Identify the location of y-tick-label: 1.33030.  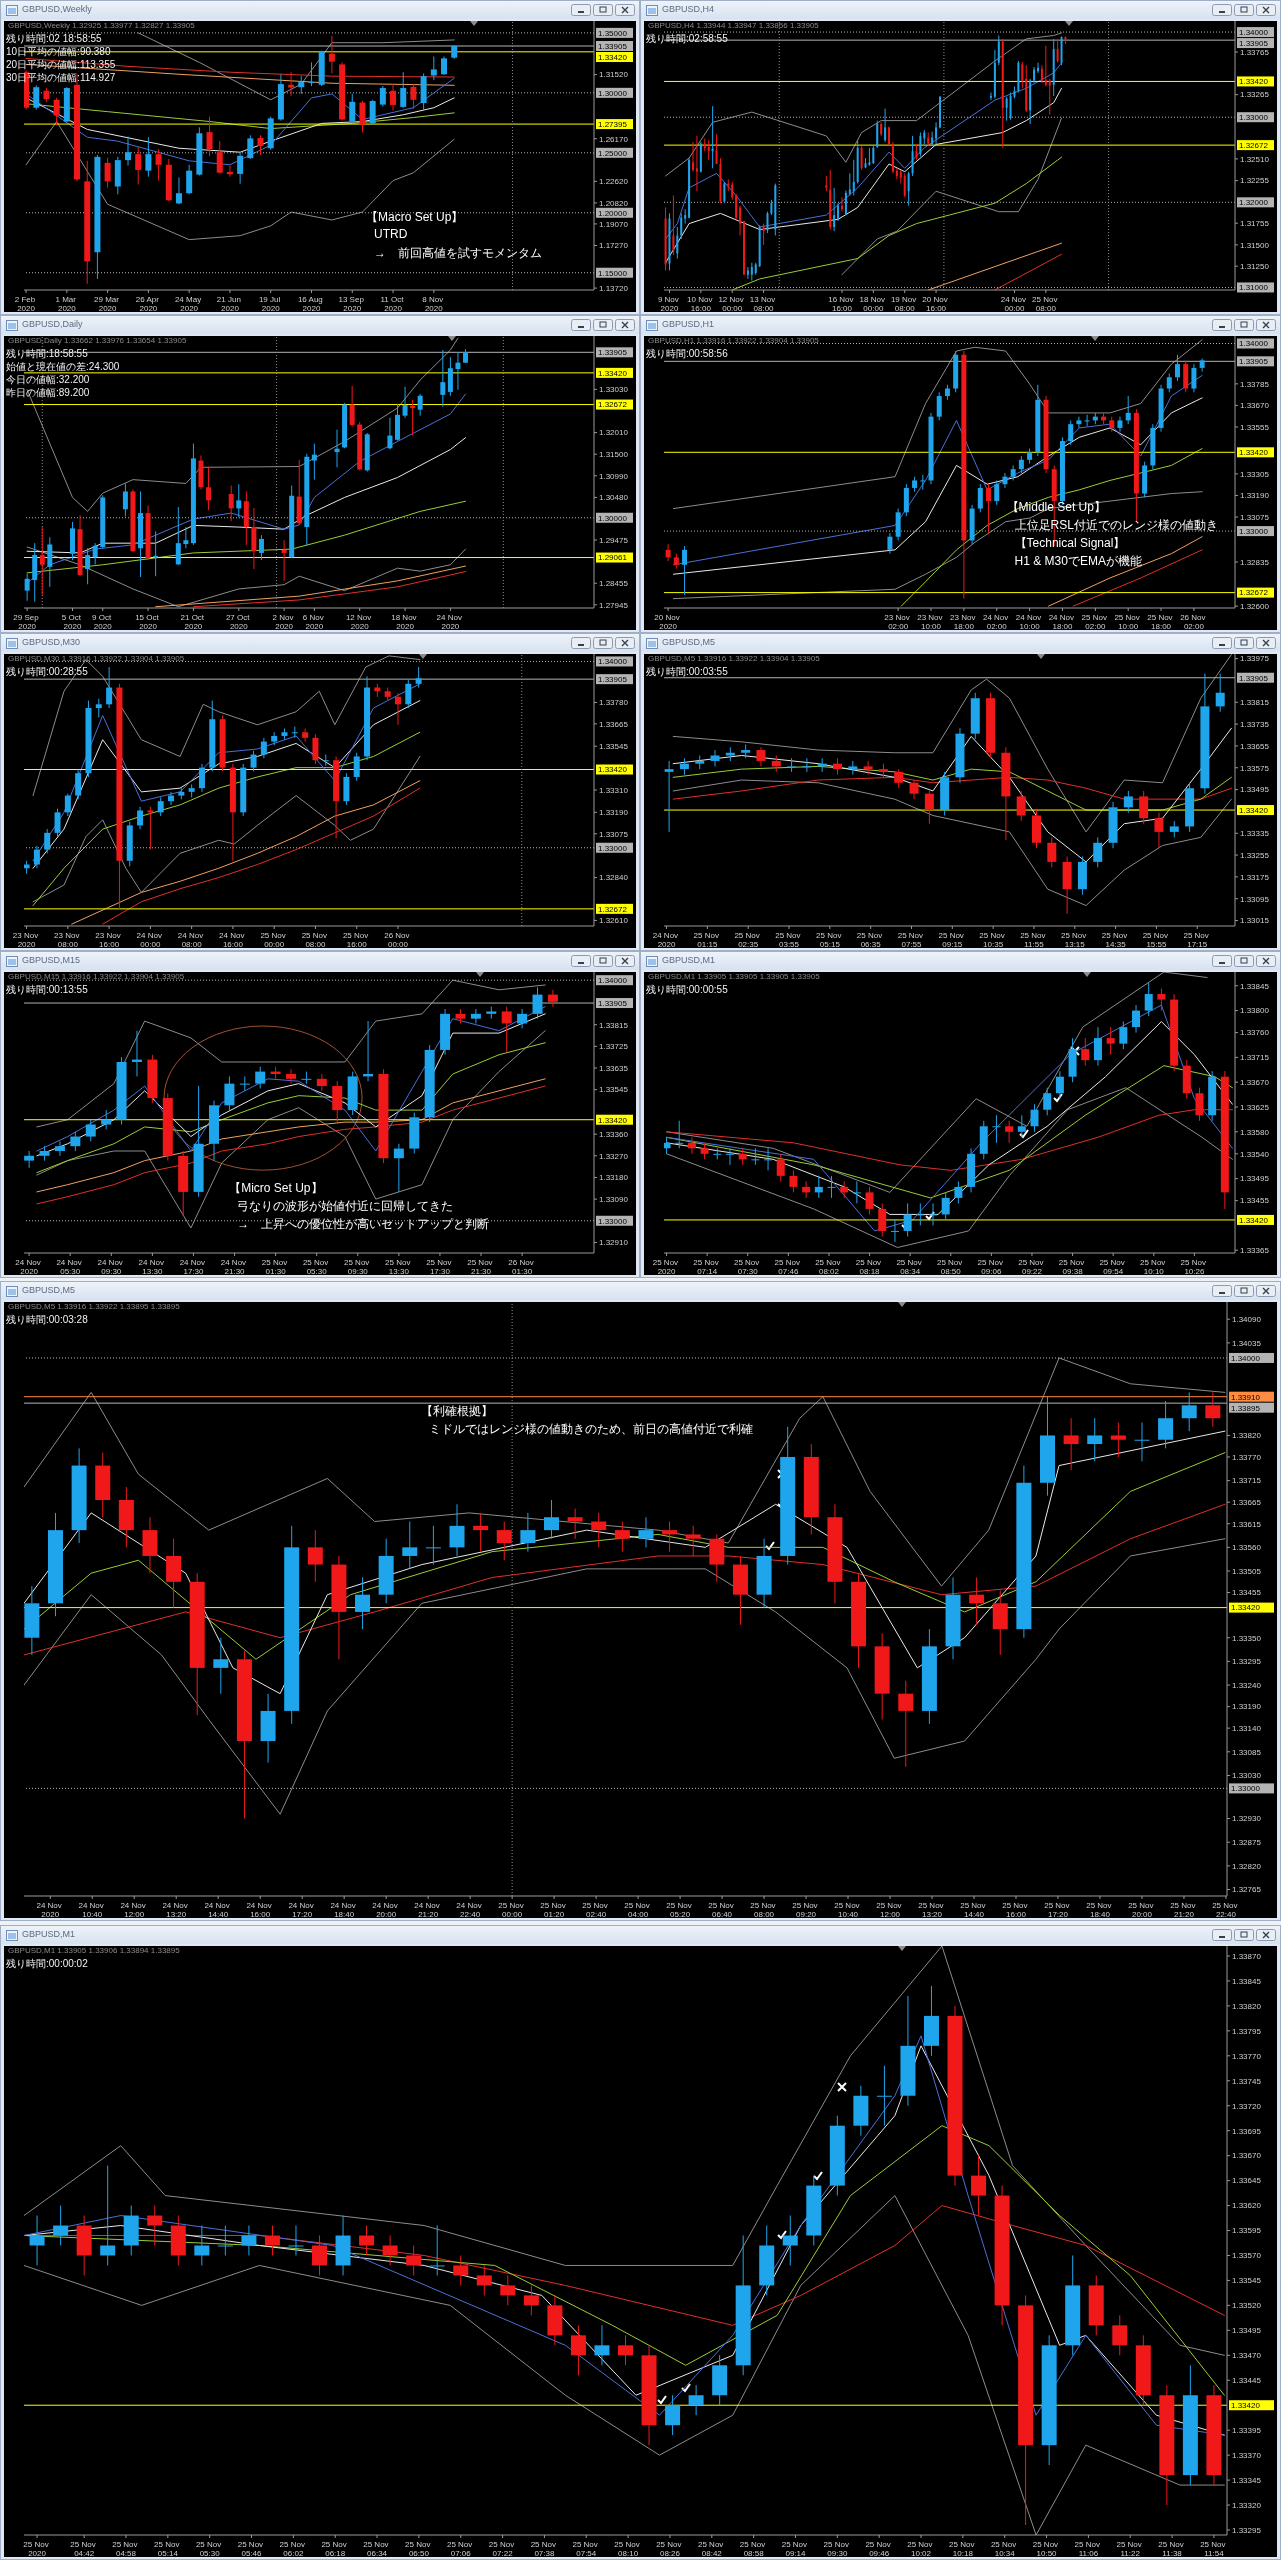
(614, 390).